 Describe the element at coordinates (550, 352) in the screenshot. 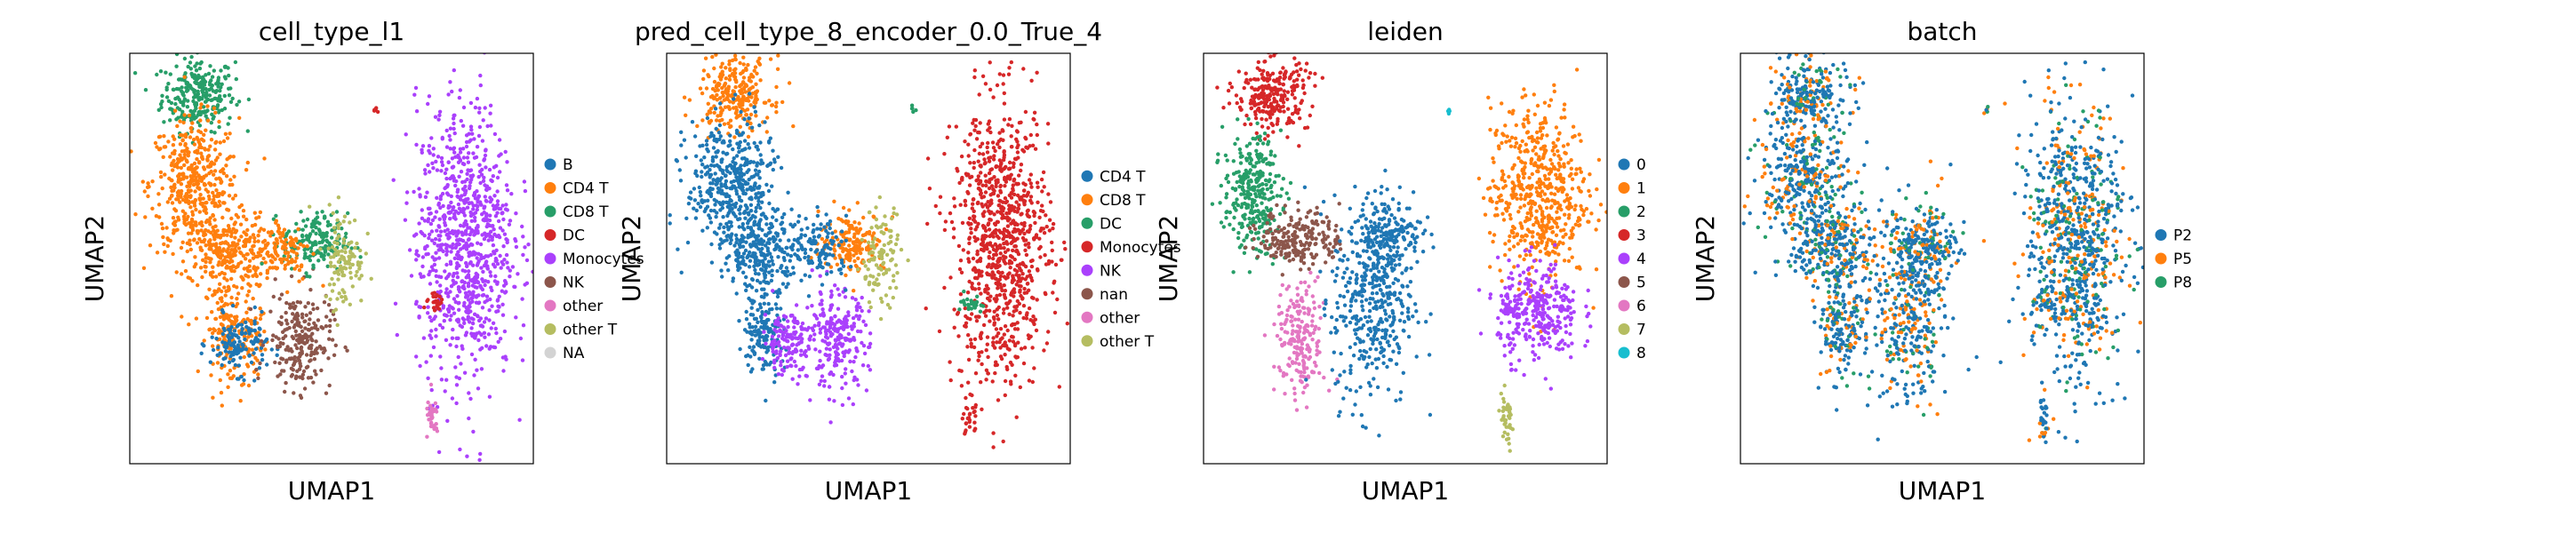

I see `legend-marker` at that location.